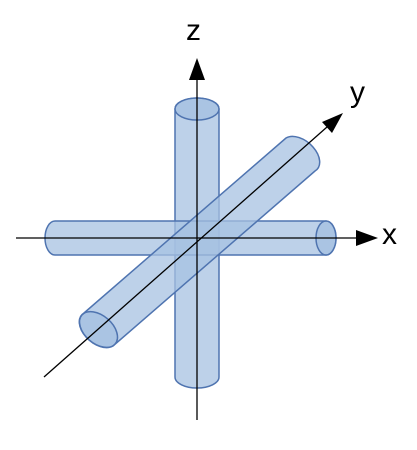  I want to click on z-axis-label: z, so click(193, 30).